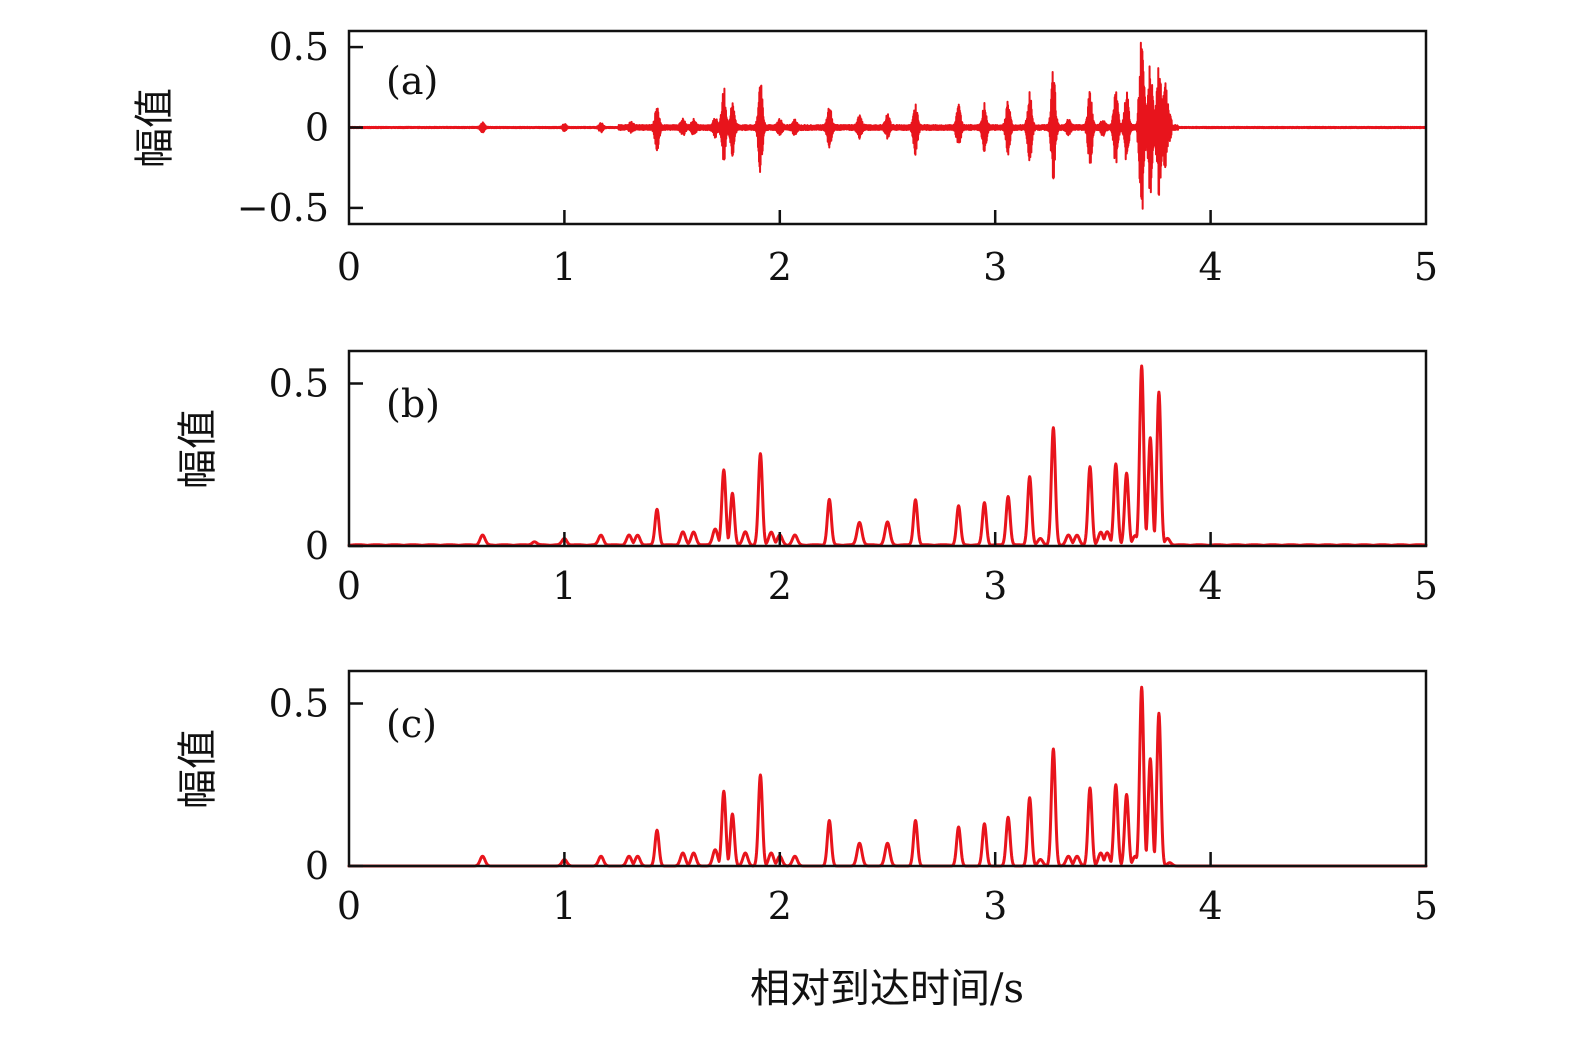 This screenshot has width=1575, height=1043. What do you see at coordinates (780, 586) in the screenshot?
I see `panel-b-x-tick-label: 2` at bounding box center [780, 586].